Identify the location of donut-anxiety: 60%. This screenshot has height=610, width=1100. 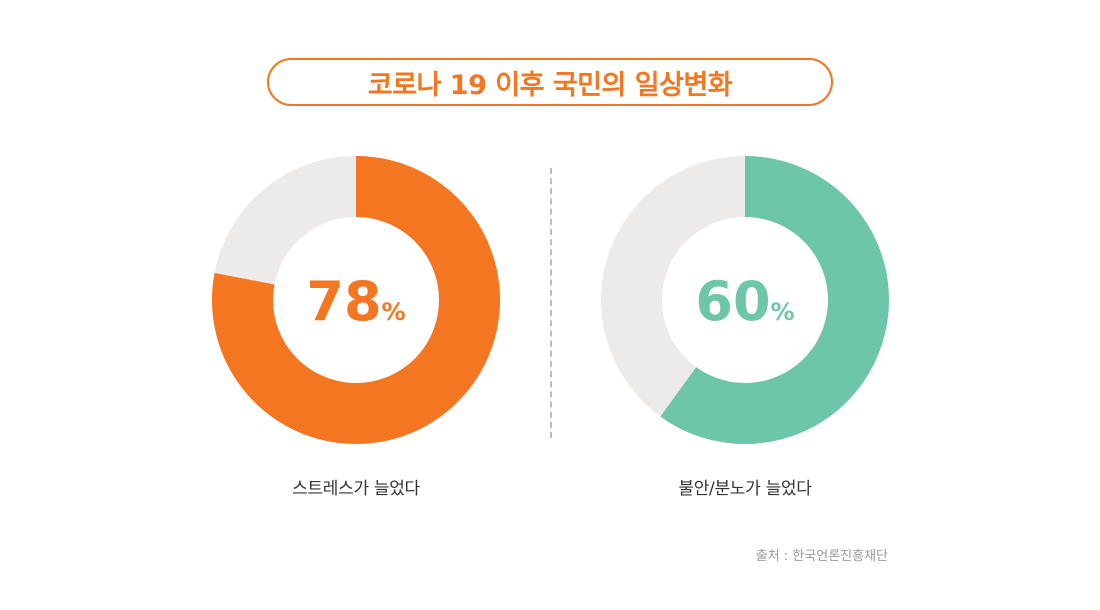
(745, 300).